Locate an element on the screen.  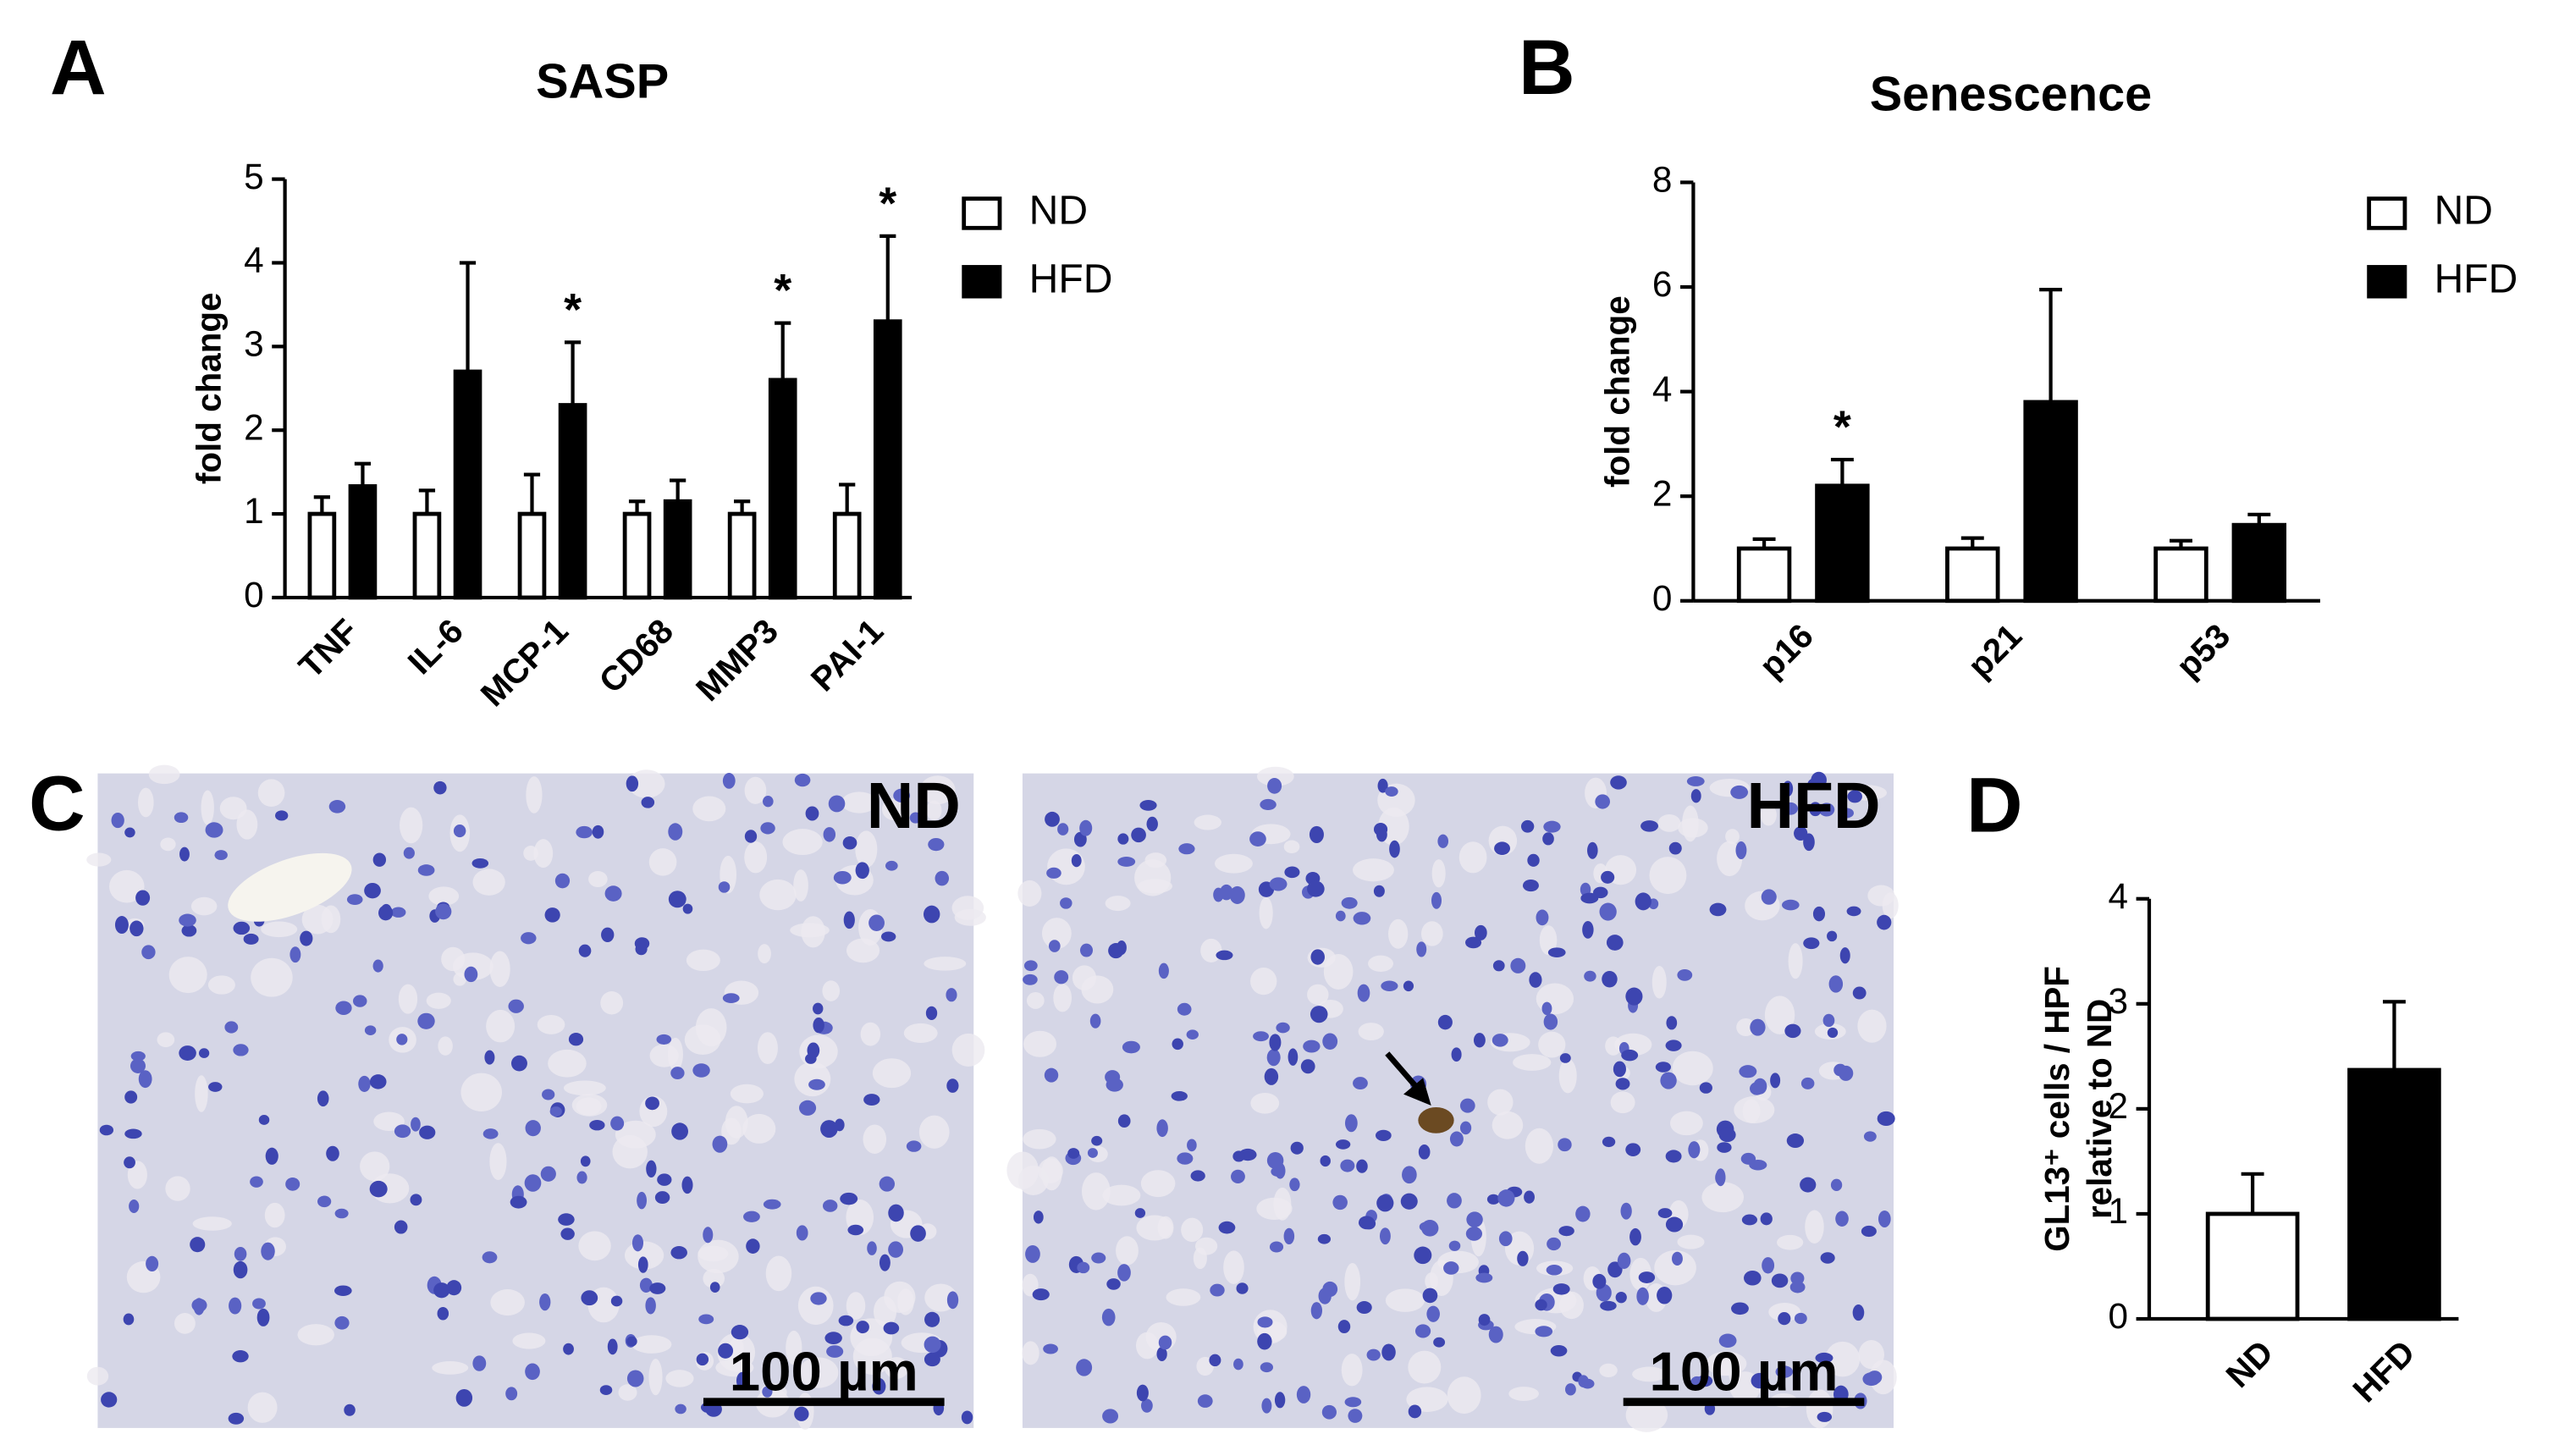
x-tick-label: CD68 is located at coordinates (636, 656).